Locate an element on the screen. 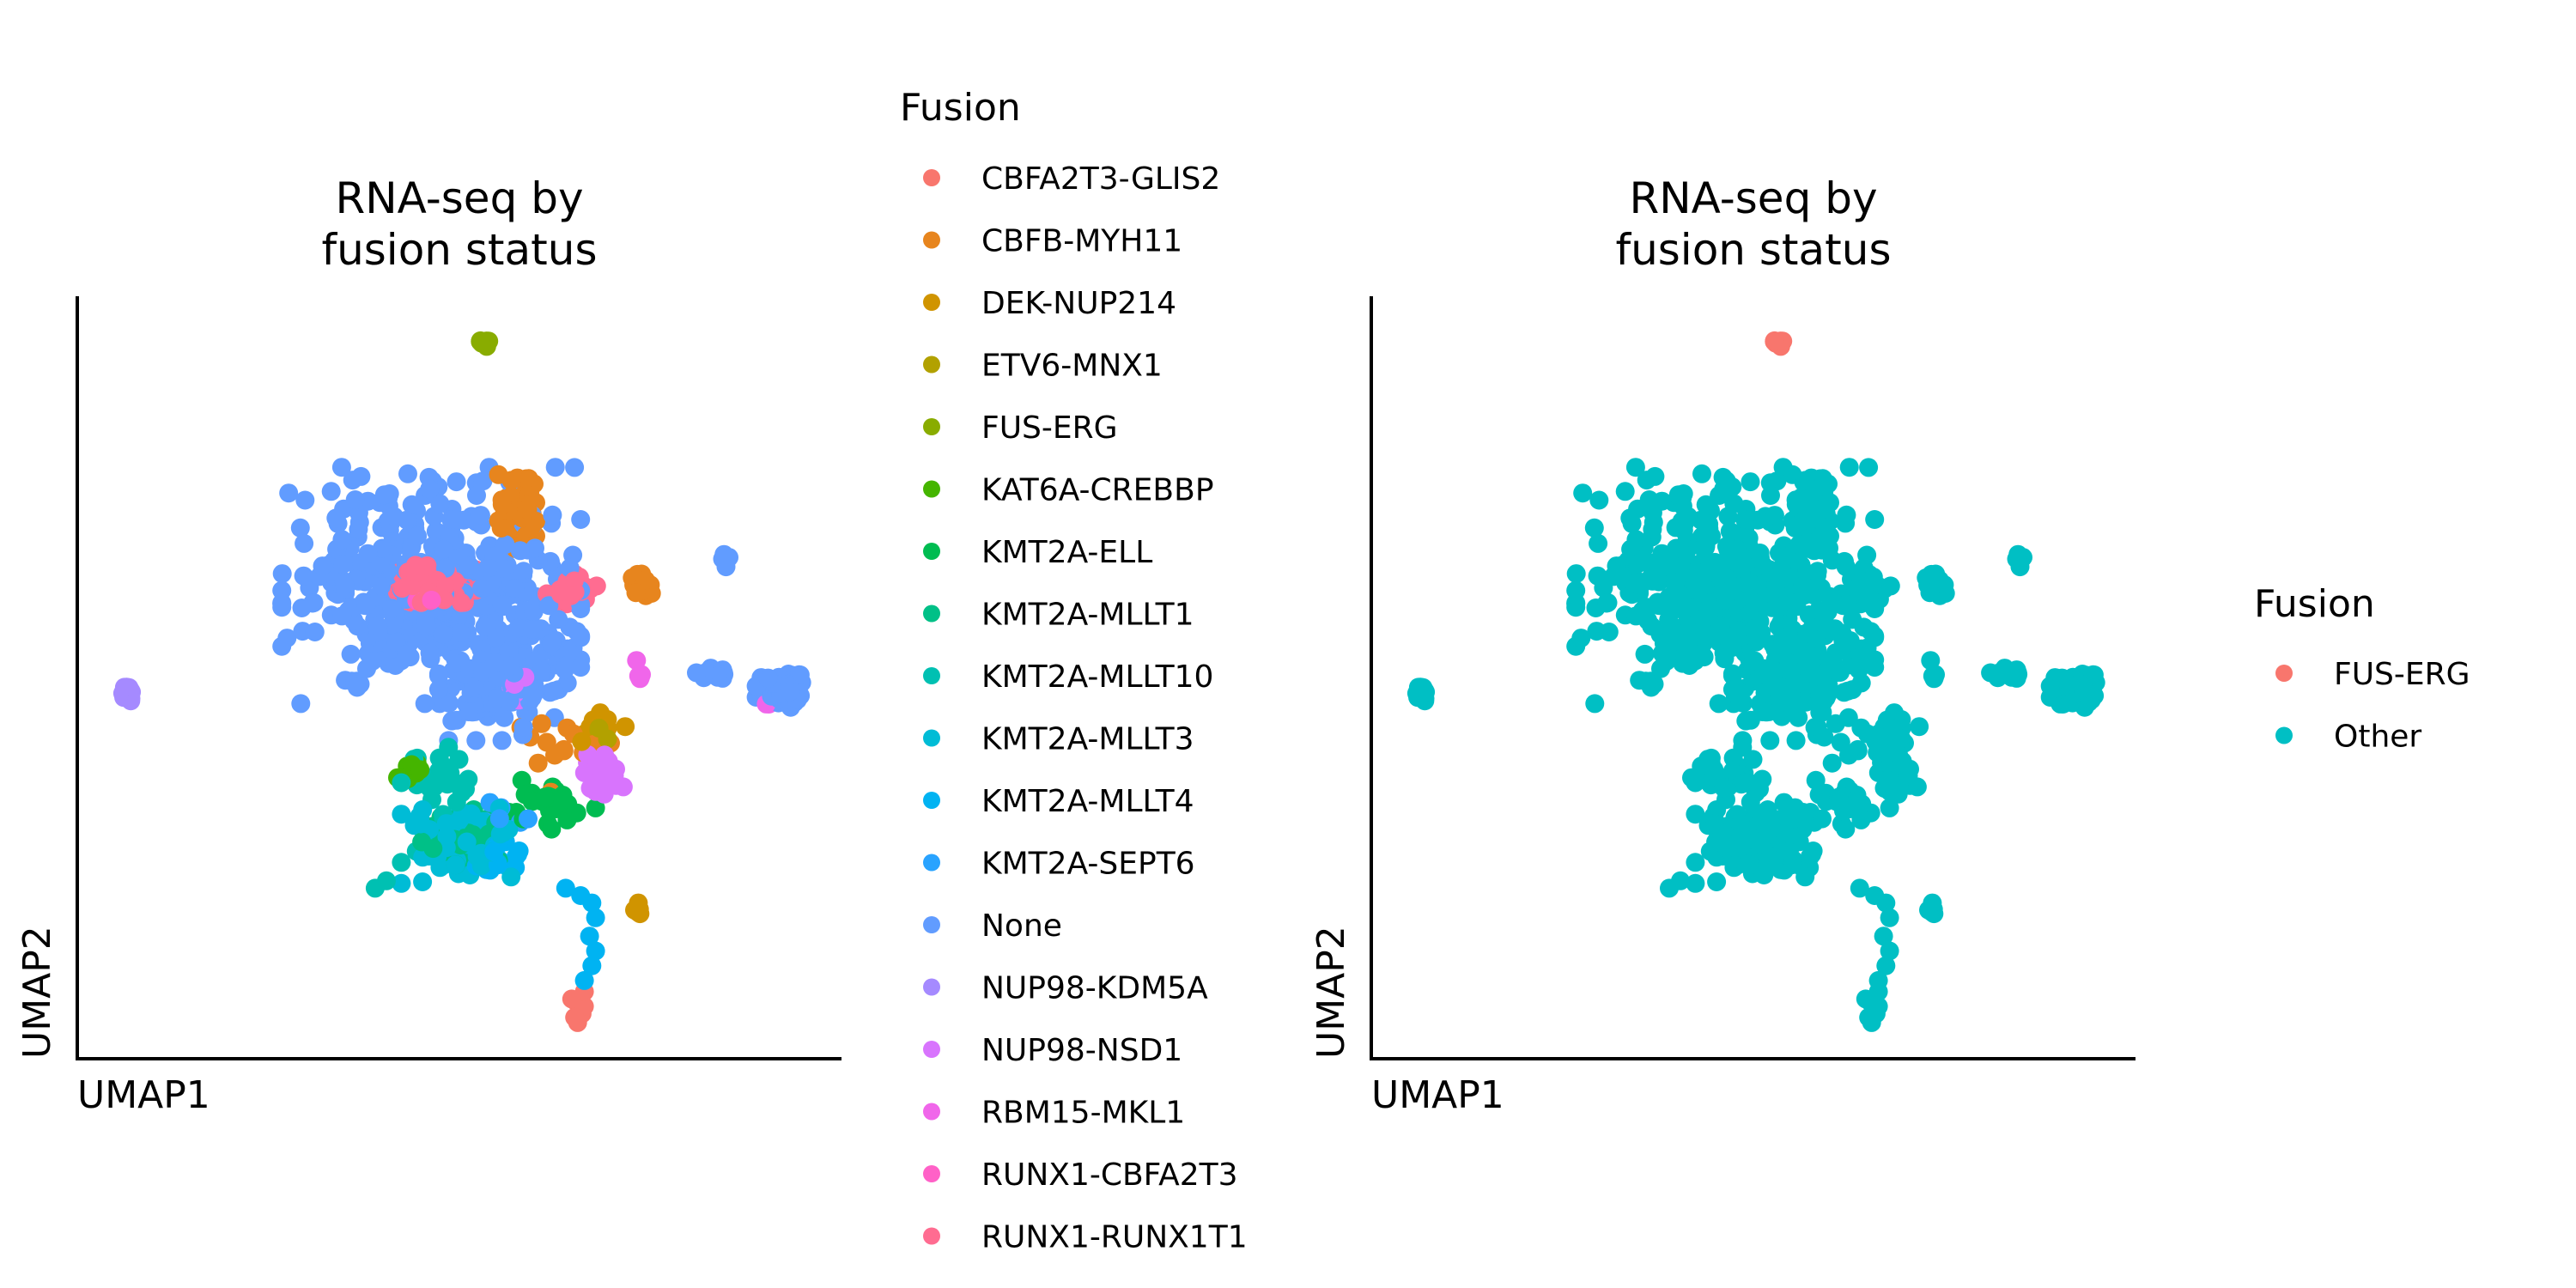 The image size is (2576, 1288). legend-label: KMT2A-MLLT4 is located at coordinates (1087, 801).